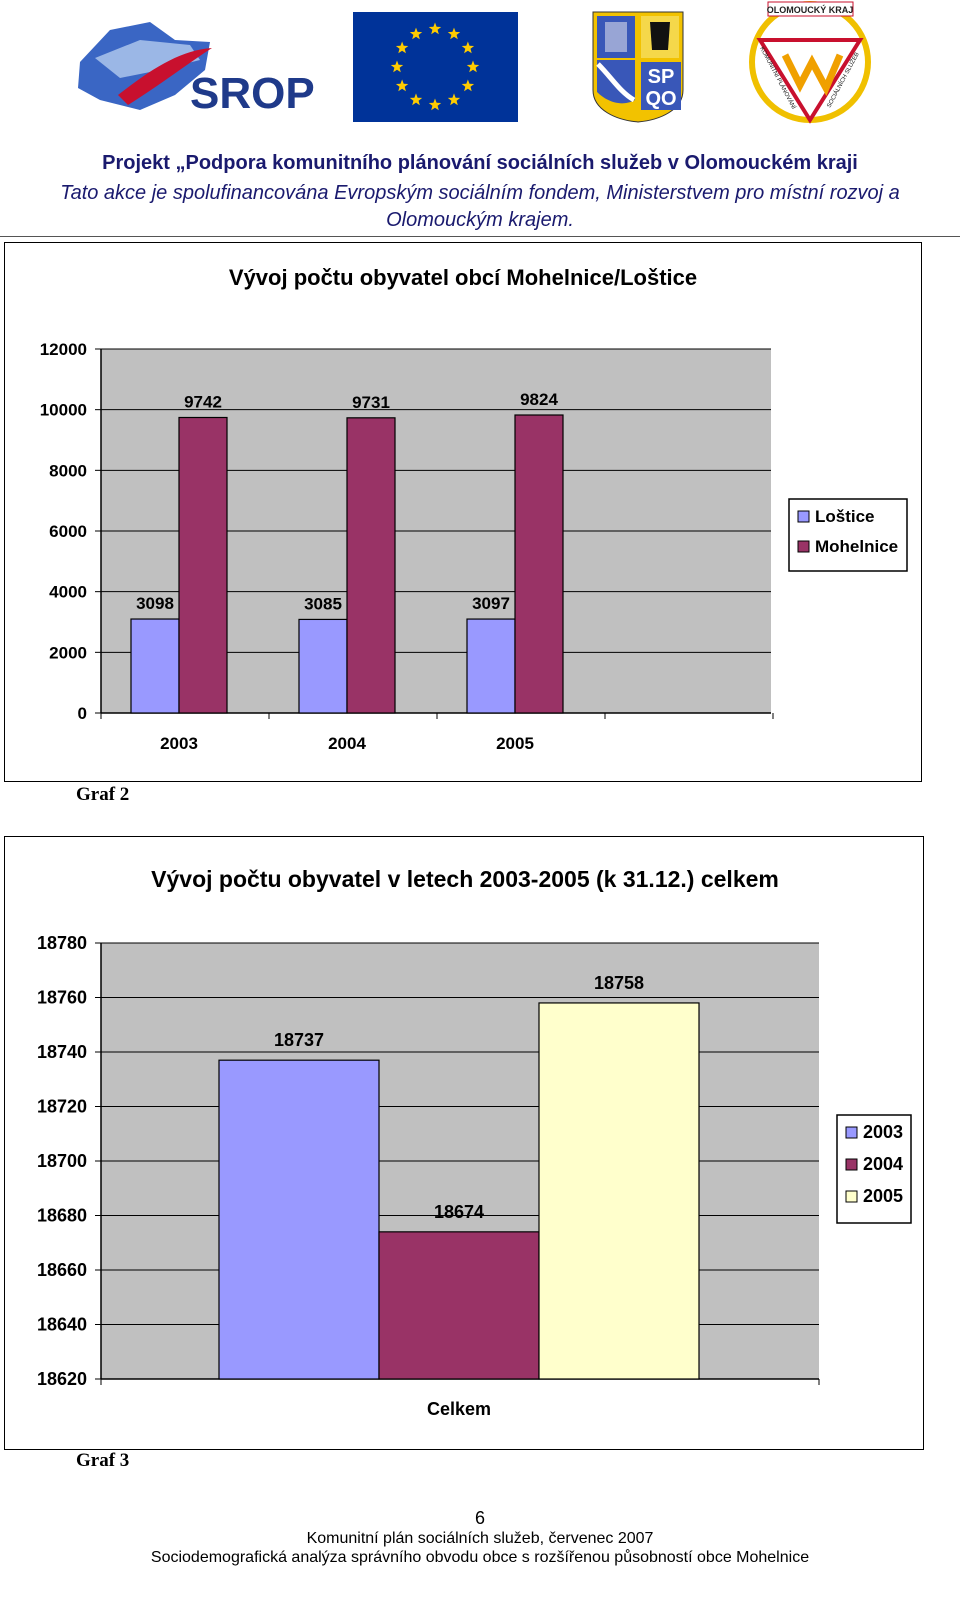  I want to click on data-label: 18737, so click(299, 1040).